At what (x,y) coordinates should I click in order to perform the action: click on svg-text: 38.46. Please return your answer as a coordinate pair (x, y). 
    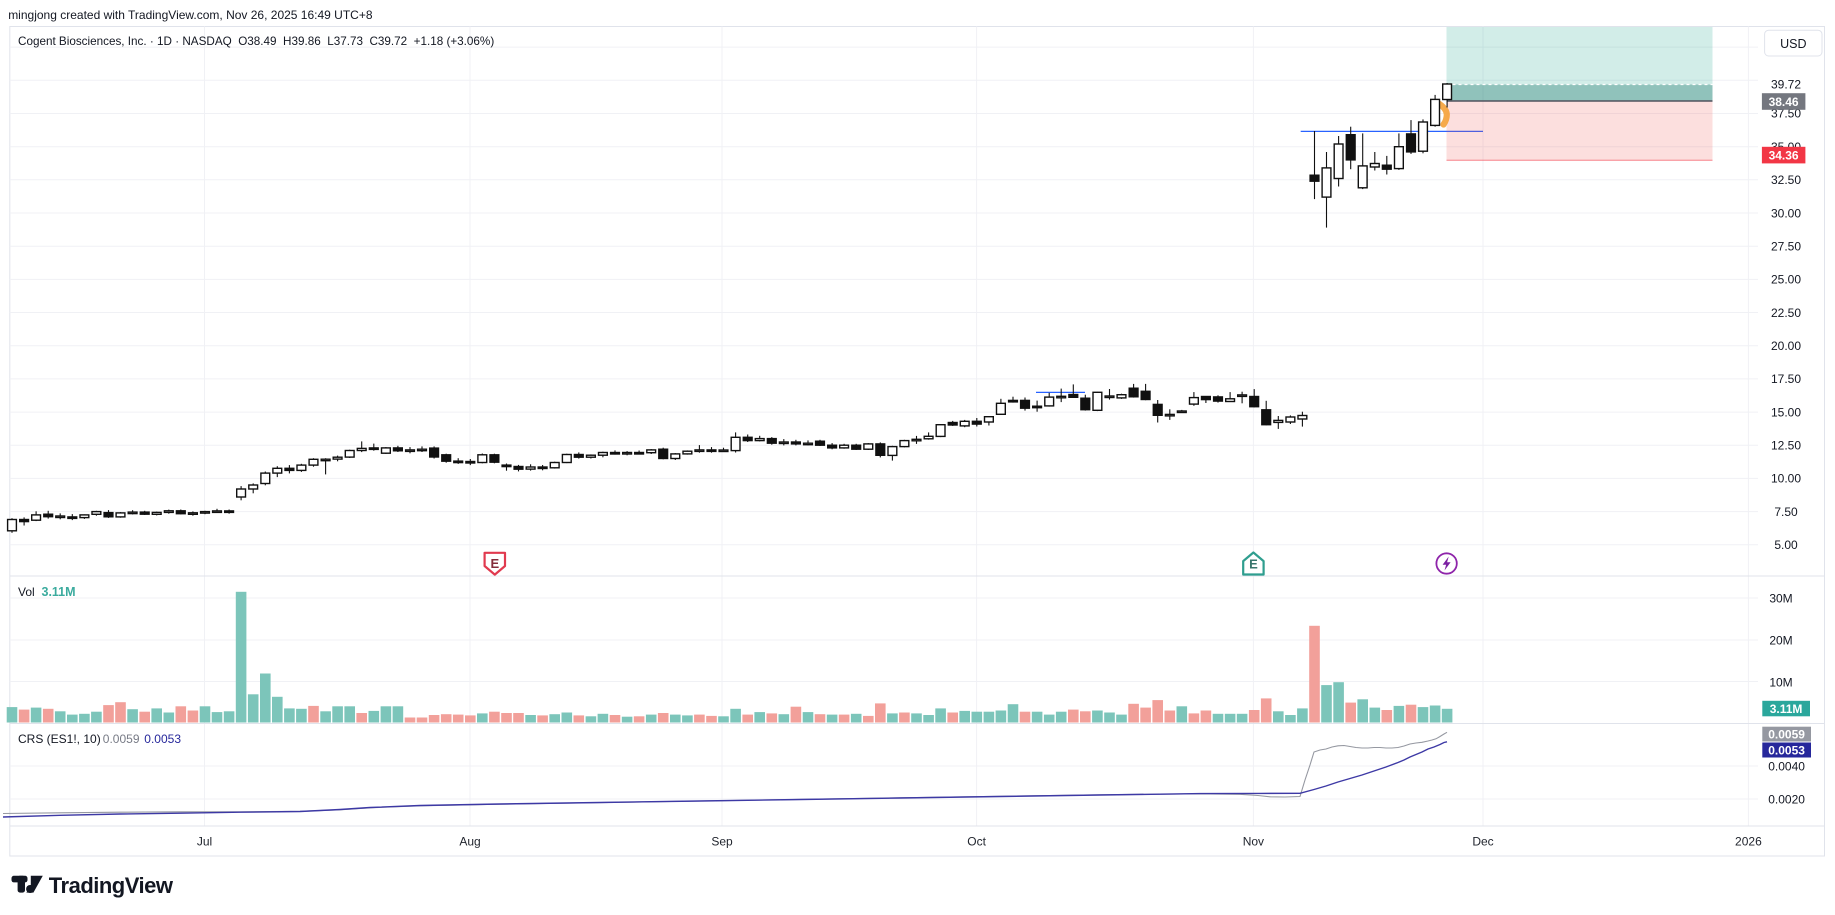
    Looking at the image, I should click on (1784, 102).